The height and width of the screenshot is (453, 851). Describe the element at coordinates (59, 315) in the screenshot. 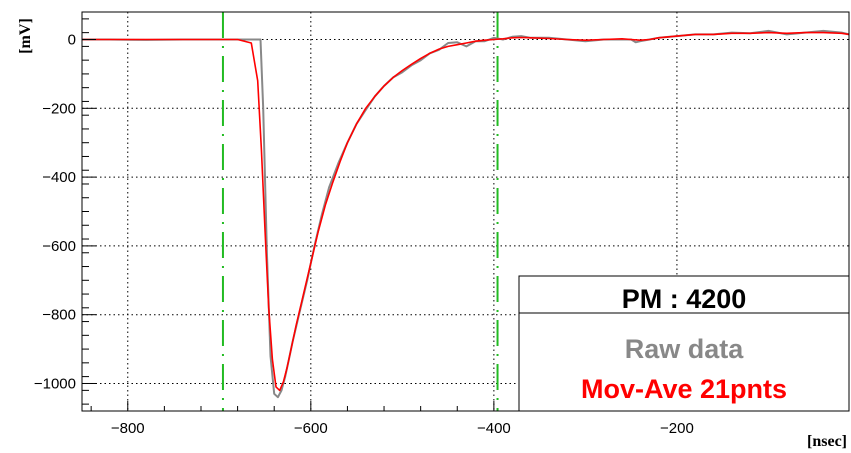

I see `y-tick-label: −800` at that location.